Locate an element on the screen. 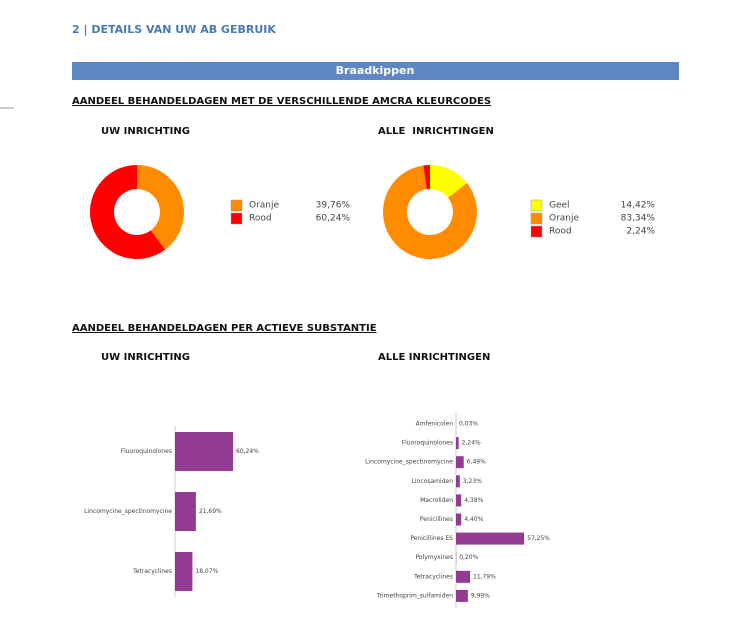  bar-value: 60,24% is located at coordinates (247, 451).